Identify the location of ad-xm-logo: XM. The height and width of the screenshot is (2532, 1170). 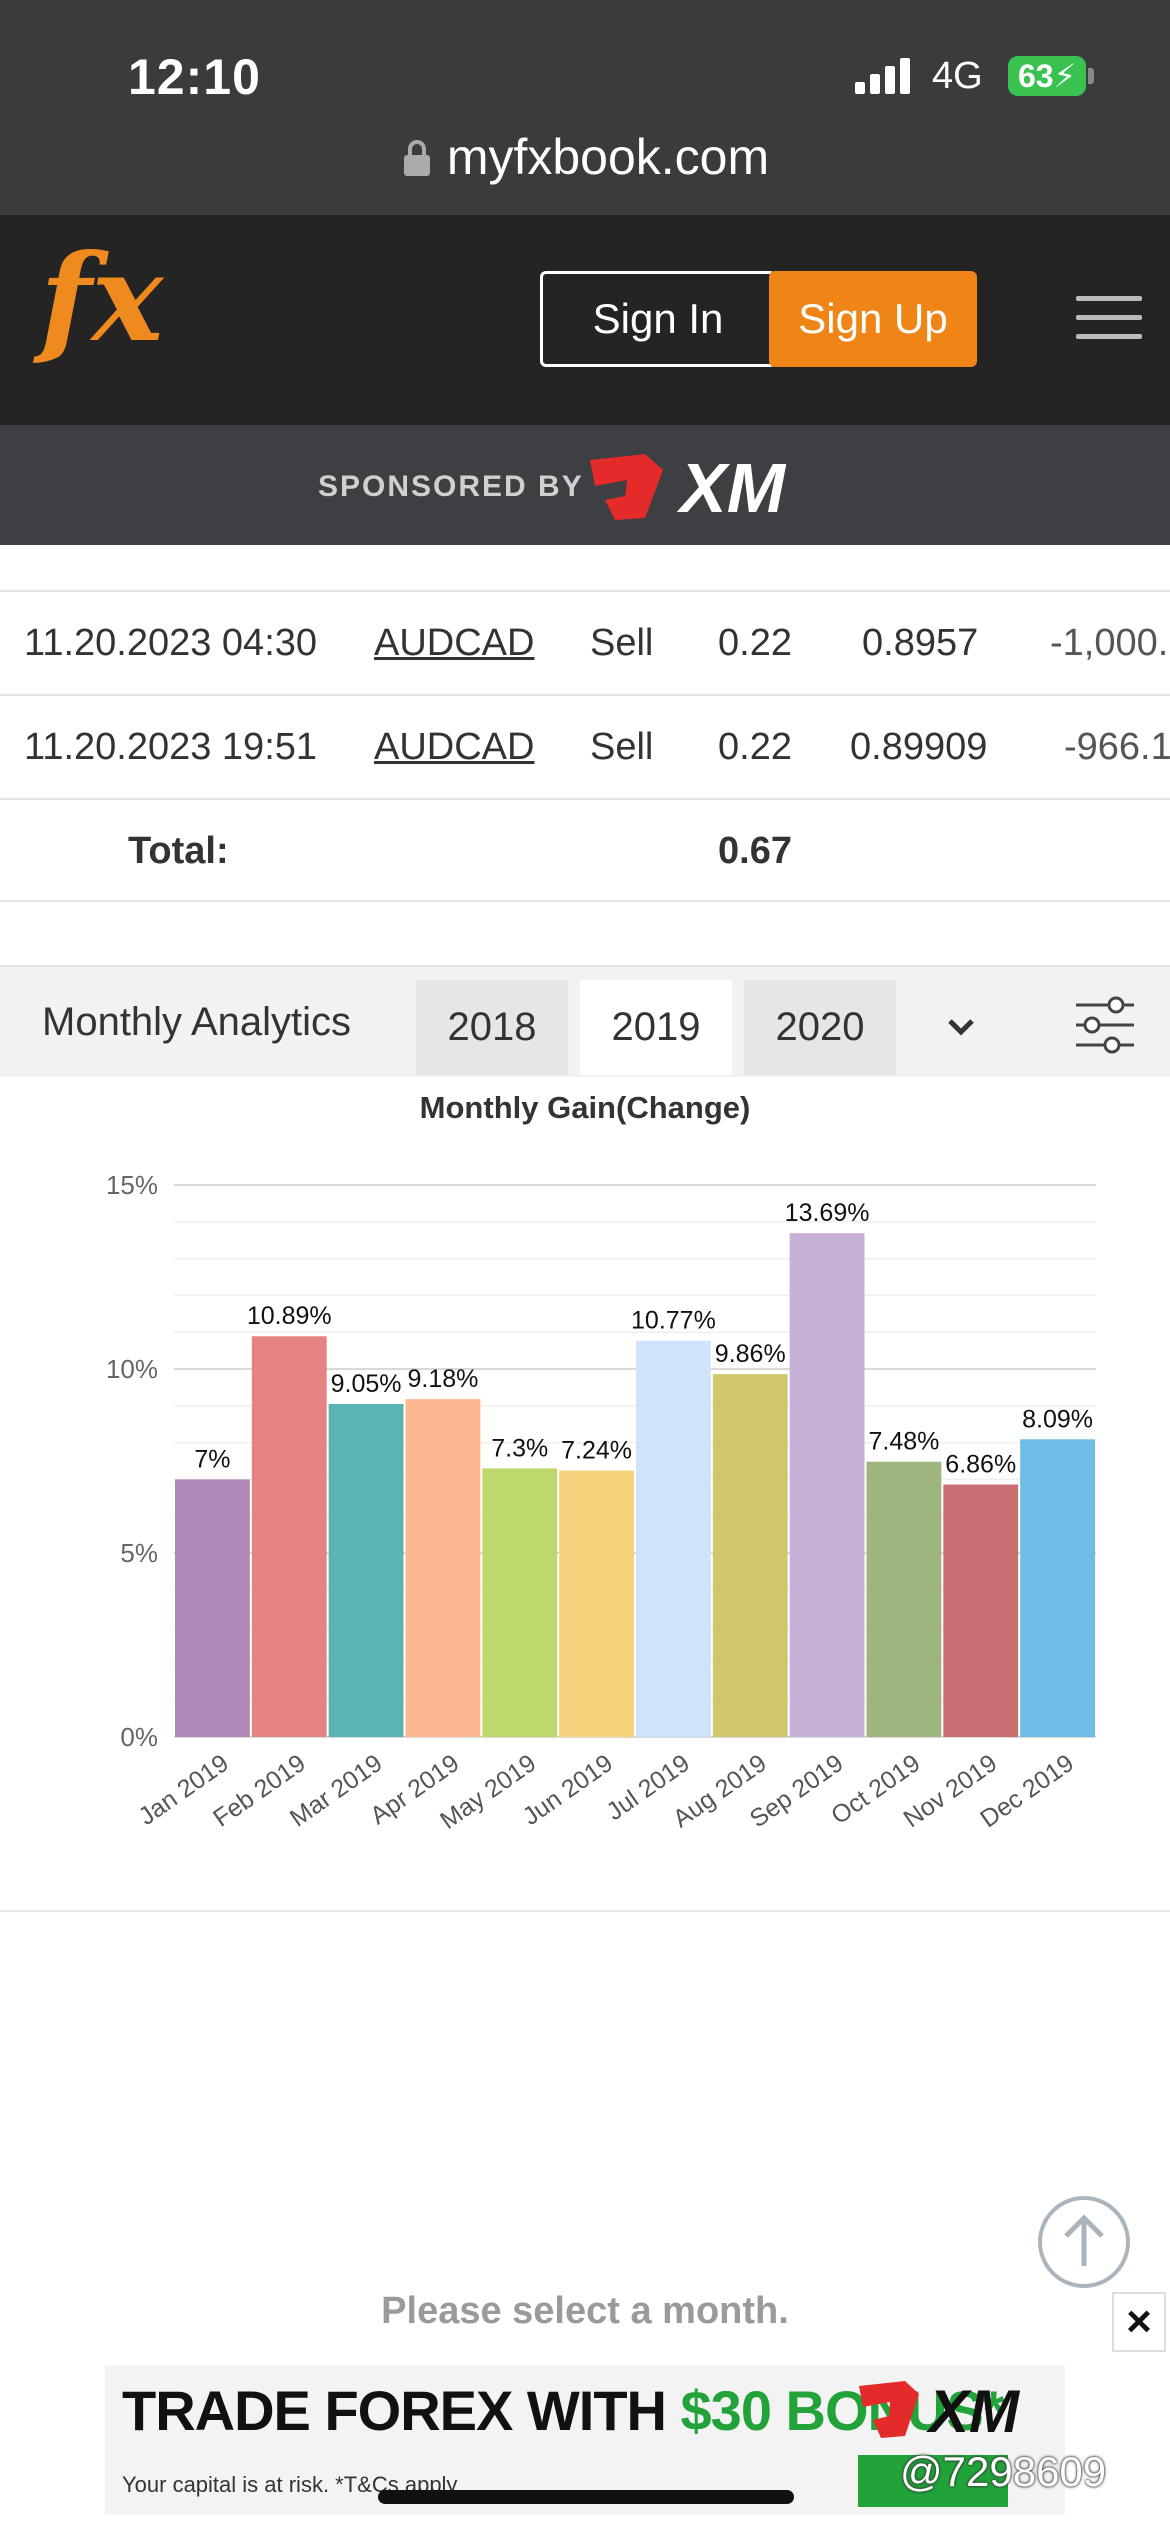
(955, 2413).